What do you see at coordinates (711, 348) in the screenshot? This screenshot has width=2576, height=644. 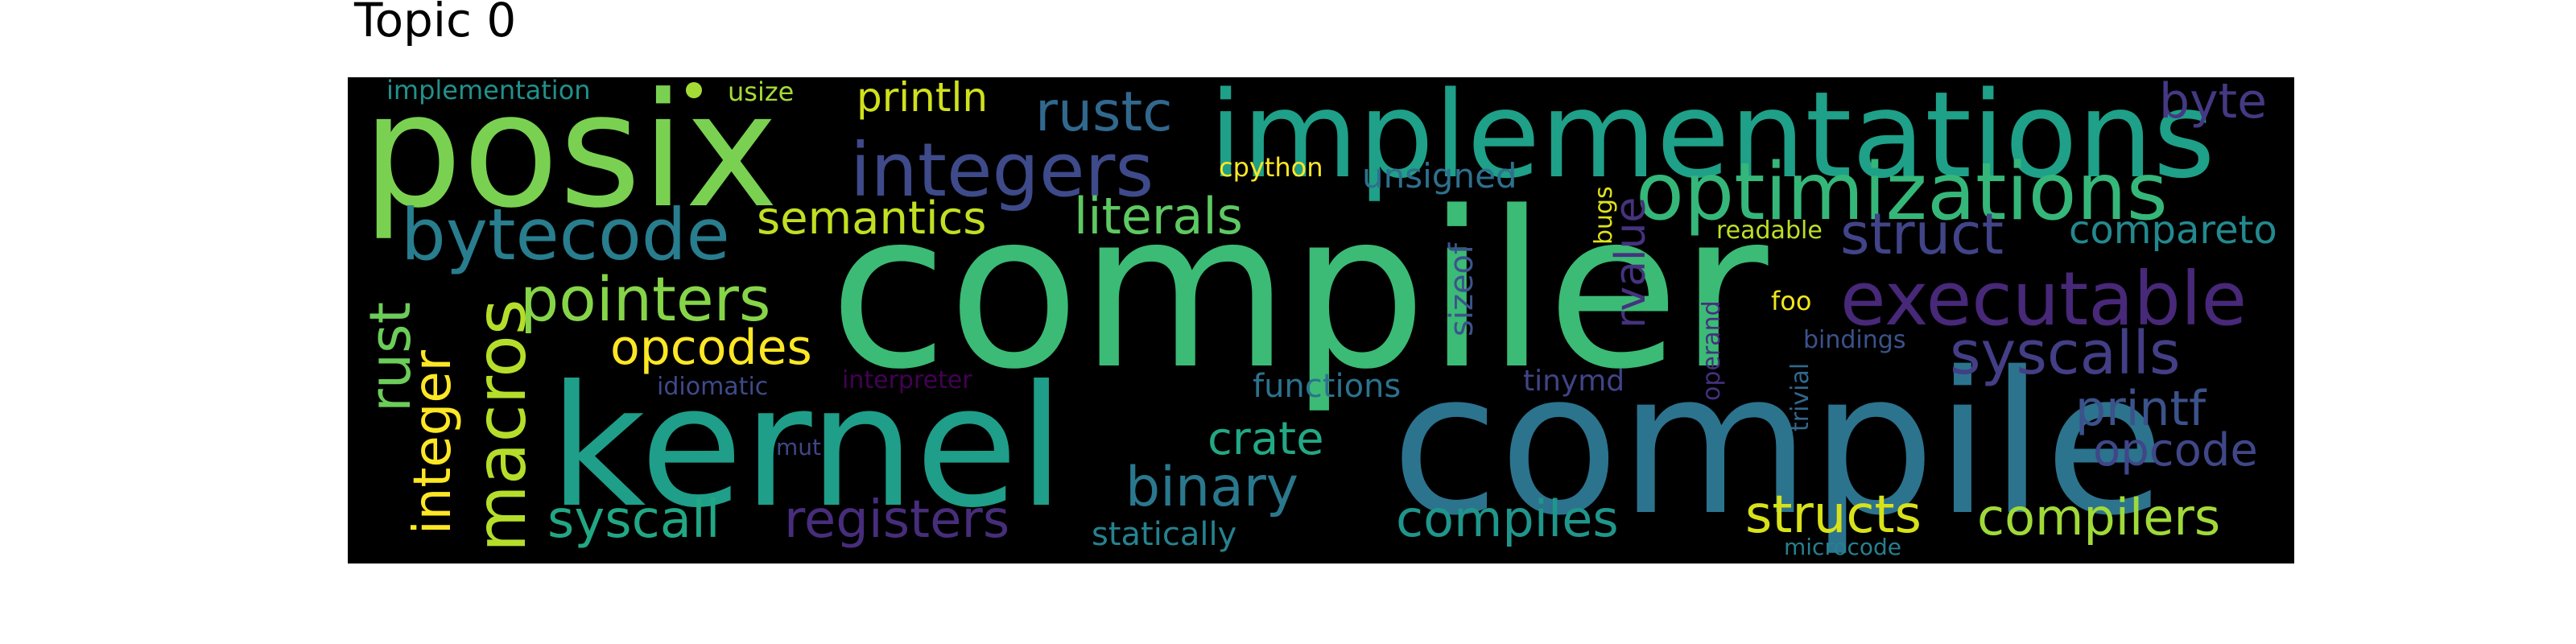 I see `word-opcodes: opcodes` at bounding box center [711, 348].